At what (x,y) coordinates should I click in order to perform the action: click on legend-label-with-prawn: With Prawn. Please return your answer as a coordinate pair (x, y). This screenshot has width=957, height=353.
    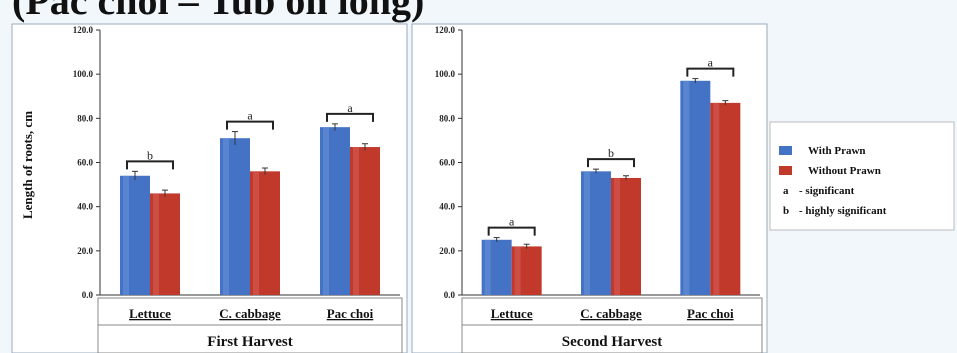
    Looking at the image, I should click on (837, 151).